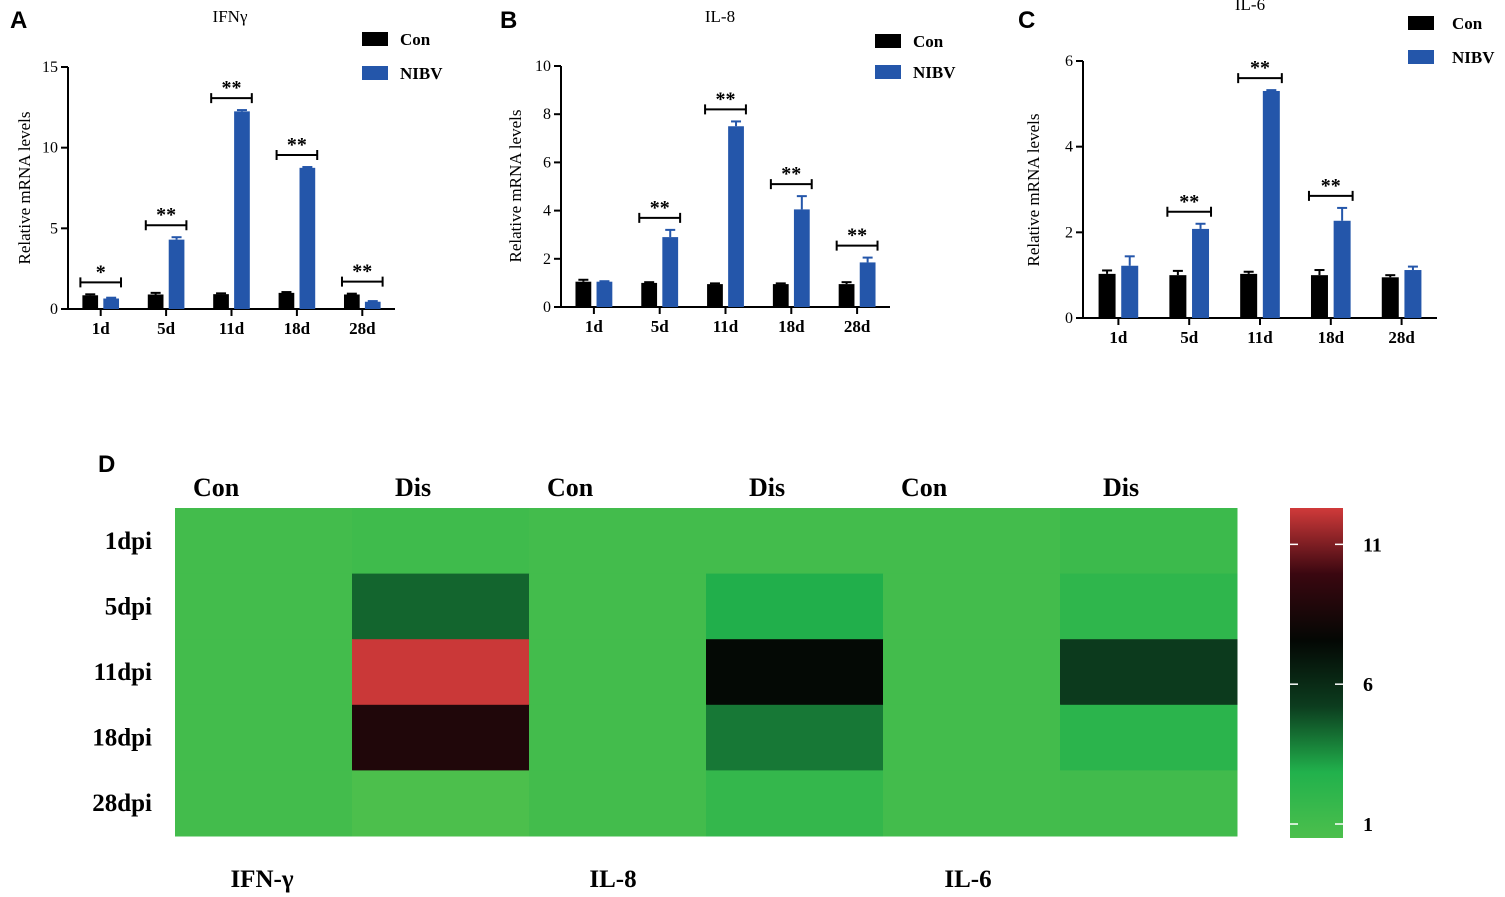  What do you see at coordinates (1421, 23) in the screenshot?
I see `legend-swatch-con` at bounding box center [1421, 23].